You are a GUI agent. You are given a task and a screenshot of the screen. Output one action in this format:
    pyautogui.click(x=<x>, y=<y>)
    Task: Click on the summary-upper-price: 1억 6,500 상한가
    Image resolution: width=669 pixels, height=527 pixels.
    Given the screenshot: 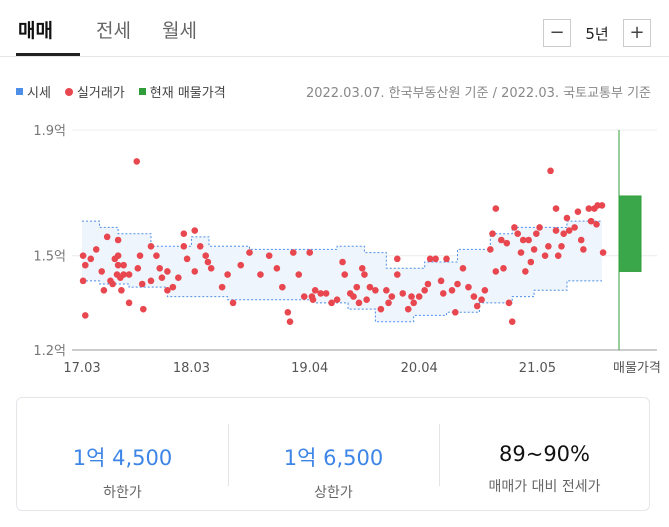 What is the action you would take?
    pyautogui.click(x=333, y=454)
    